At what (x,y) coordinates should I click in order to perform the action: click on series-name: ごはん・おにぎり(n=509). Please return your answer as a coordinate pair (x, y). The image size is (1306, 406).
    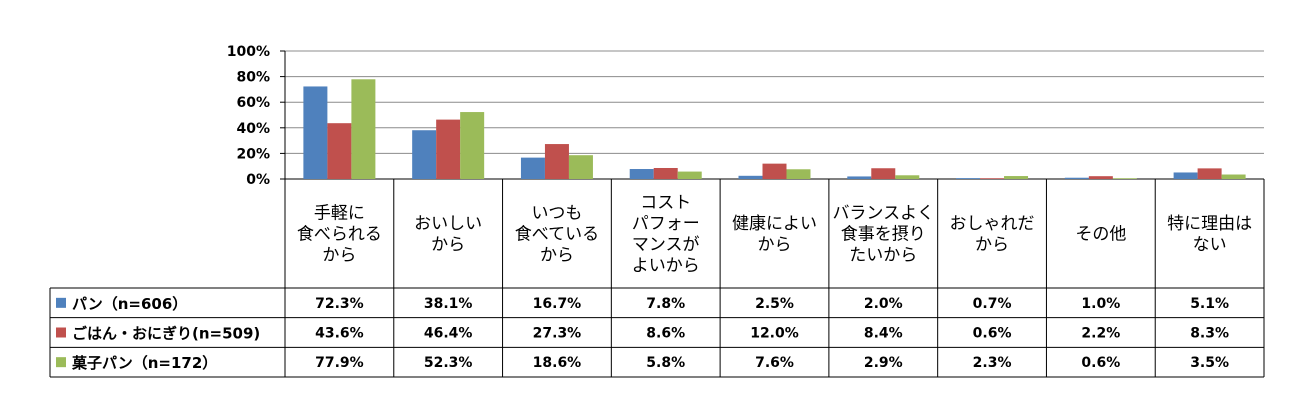
    Looking at the image, I should click on (166, 334).